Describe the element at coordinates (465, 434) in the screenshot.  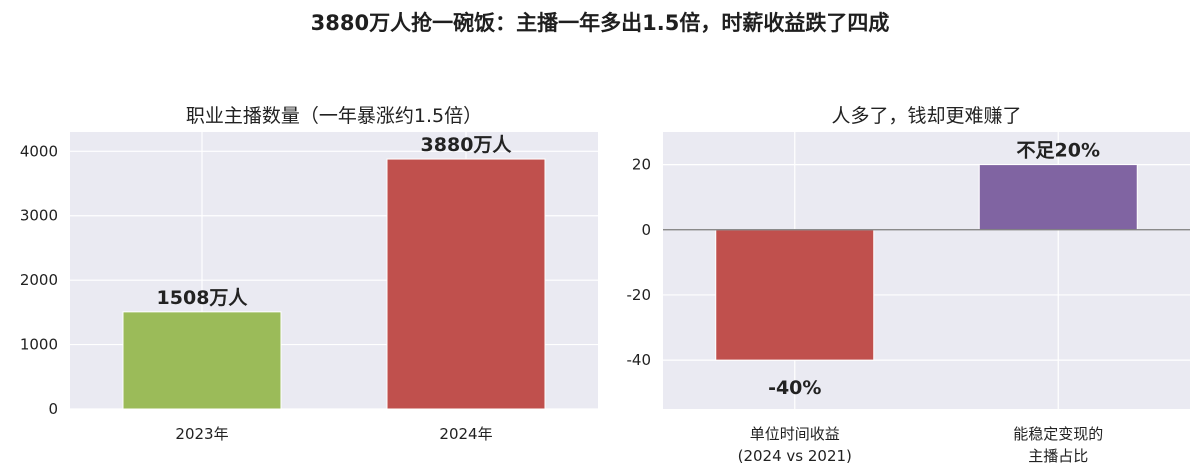
I see `x-tick-label: 2024年` at that location.